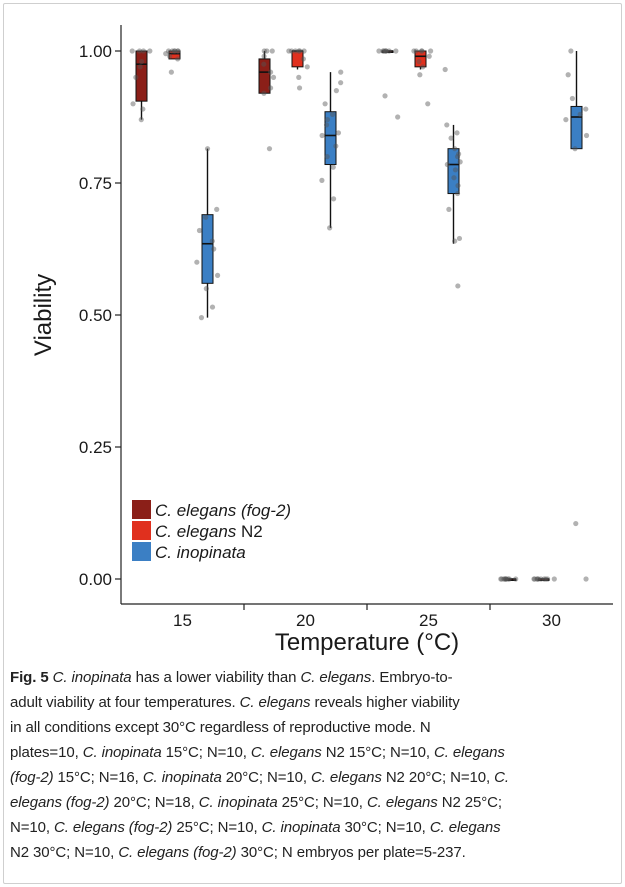 The height and width of the screenshot is (887, 625). Describe the element at coordinates (428, 620) in the screenshot. I see `x-tick-label: 25` at that location.